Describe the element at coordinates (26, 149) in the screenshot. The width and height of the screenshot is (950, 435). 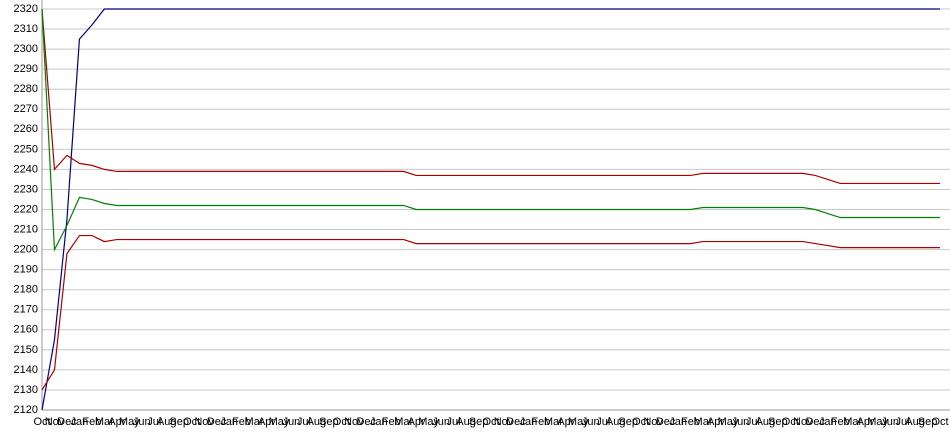
I see `y-tick-label: 2250` at that location.